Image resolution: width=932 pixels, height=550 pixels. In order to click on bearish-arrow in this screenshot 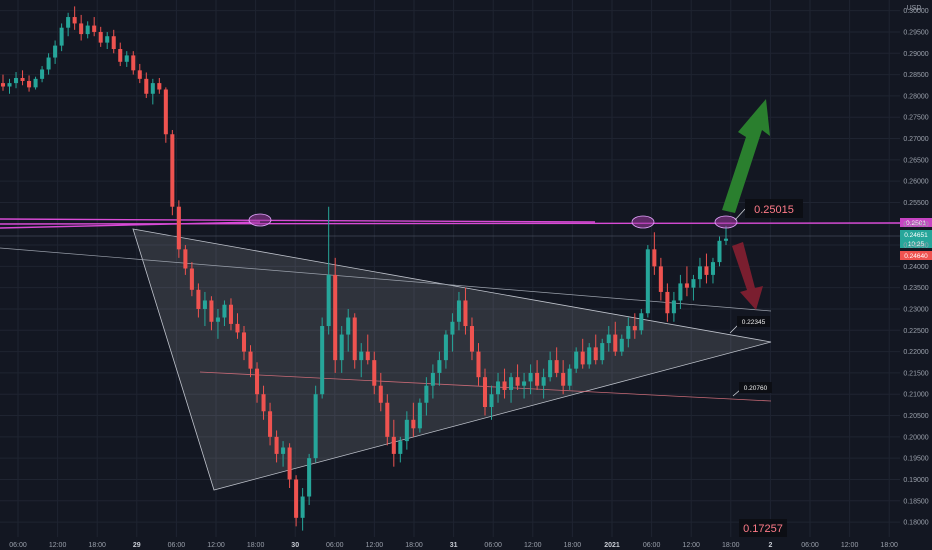, I will do `click(747, 276)`.